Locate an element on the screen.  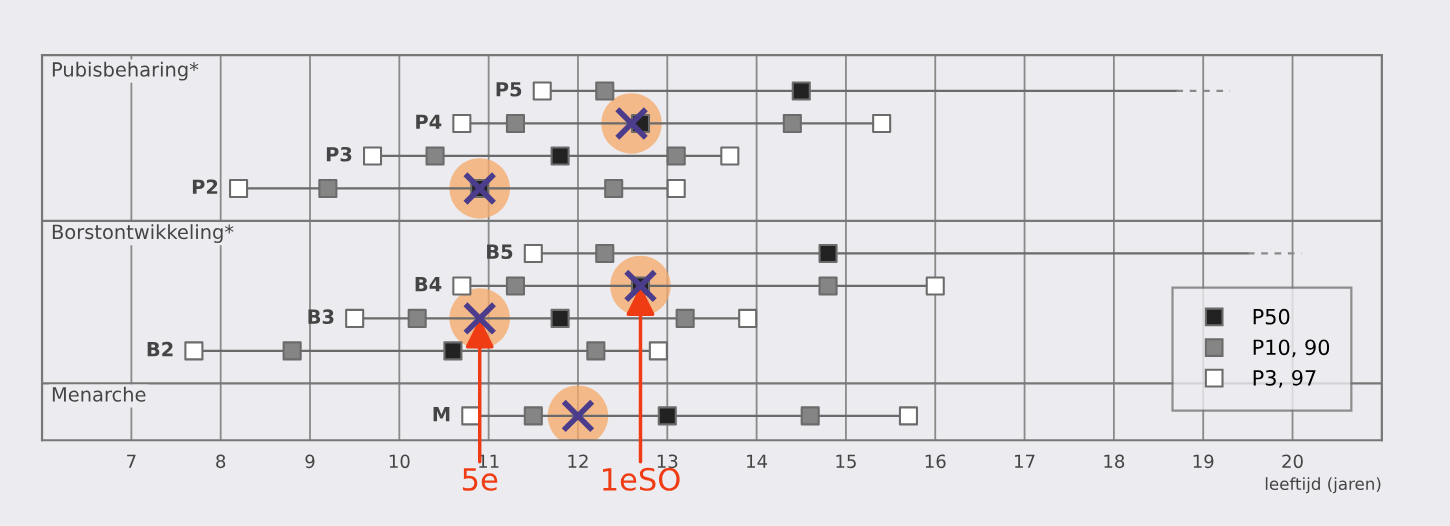
x-tick-label: 14 is located at coordinates (757, 461).